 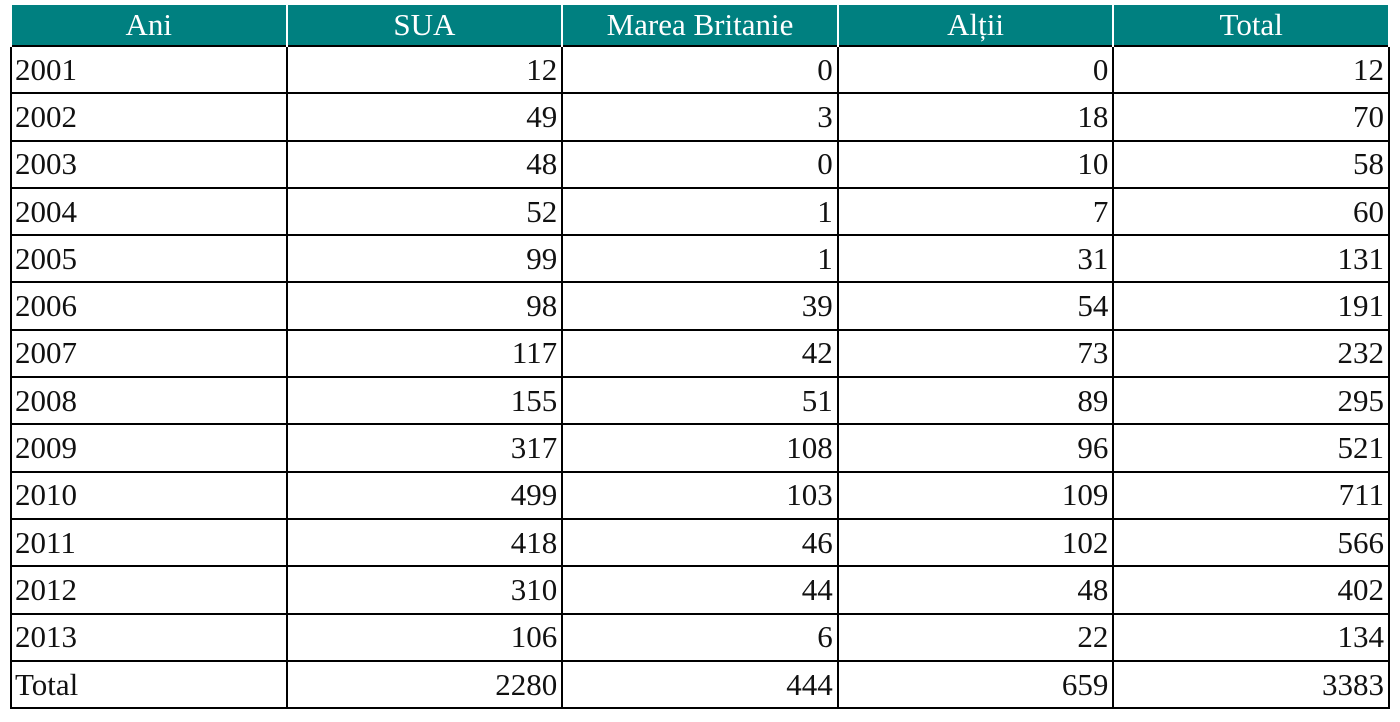 I want to click on cell-value: 99, so click(x=424, y=259).